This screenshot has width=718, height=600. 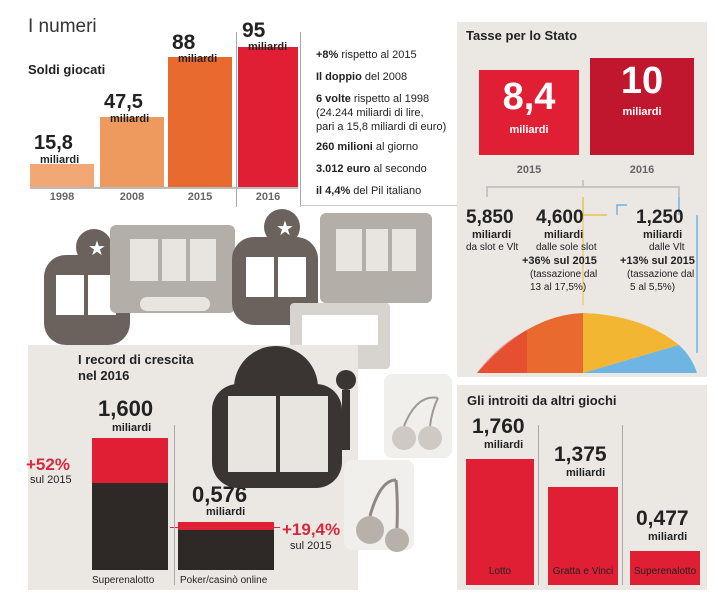 I want to click on soldi-note-text: (24.244 miliardi di lire,, so click(x=370, y=113).